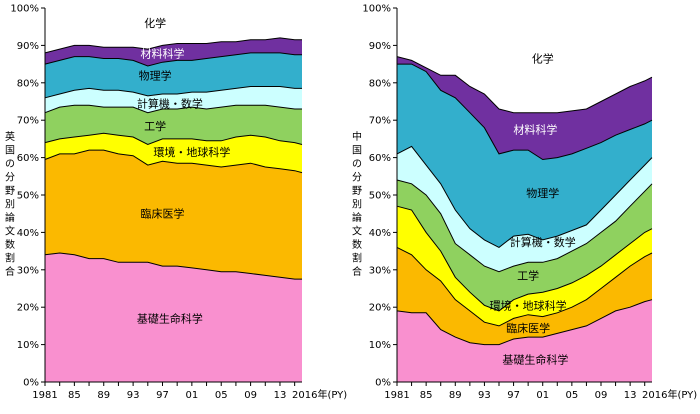 This screenshot has height=414, width=700. Describe the element at coordinates (10, 231) in the screenshot. I see `y-axis-label-char: 文` at that location.